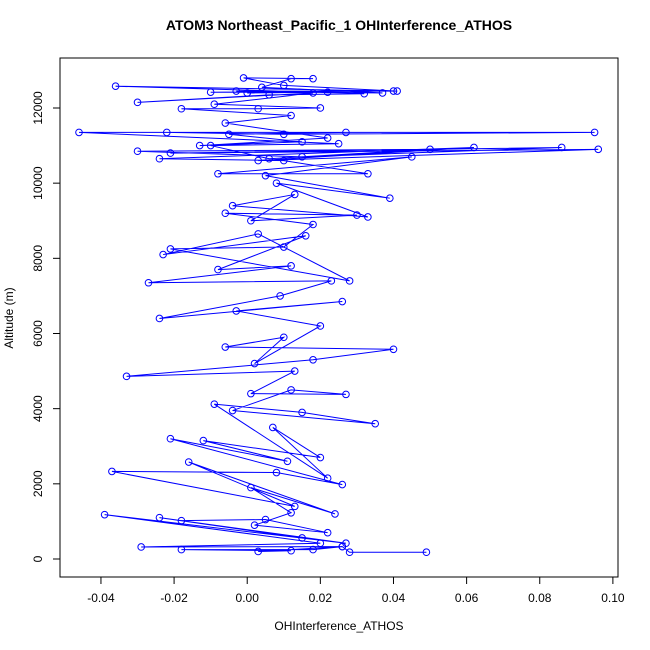  I want to click on x-tick-label: 0.02, so click(321, 598).